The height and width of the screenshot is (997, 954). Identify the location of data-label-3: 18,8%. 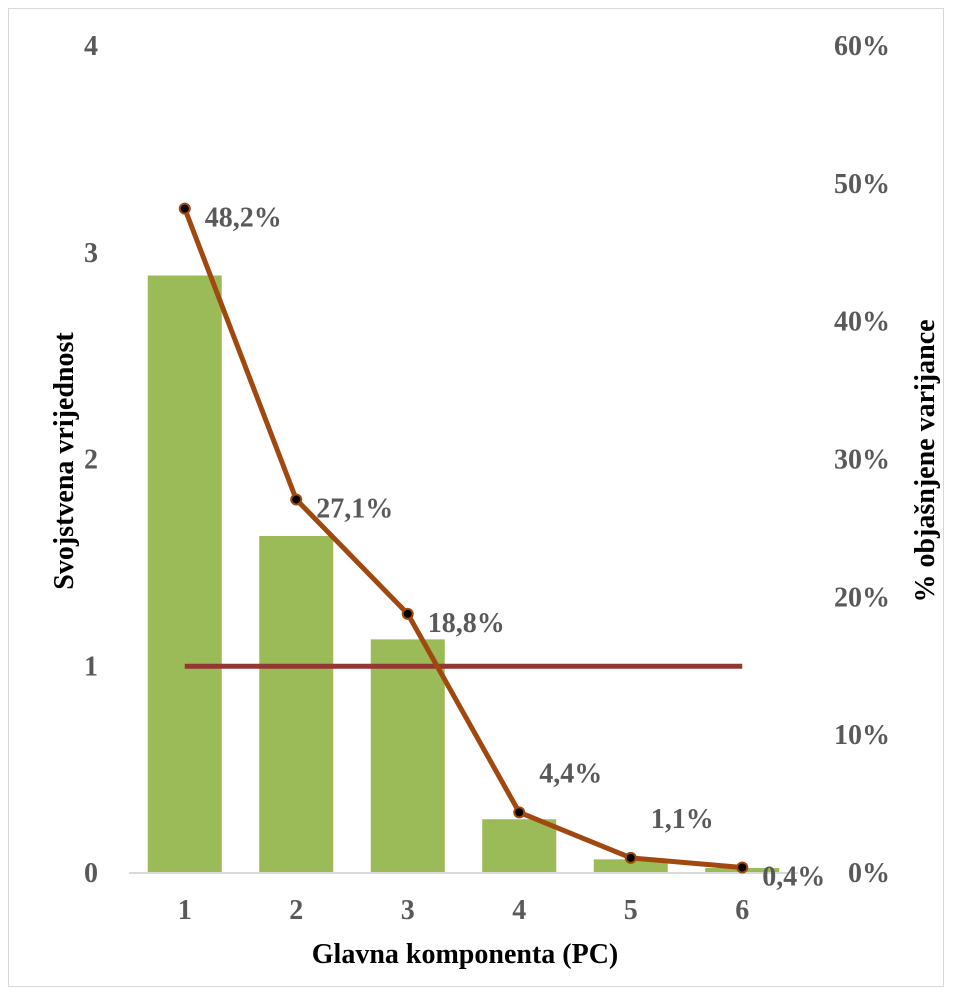
(466, 623).